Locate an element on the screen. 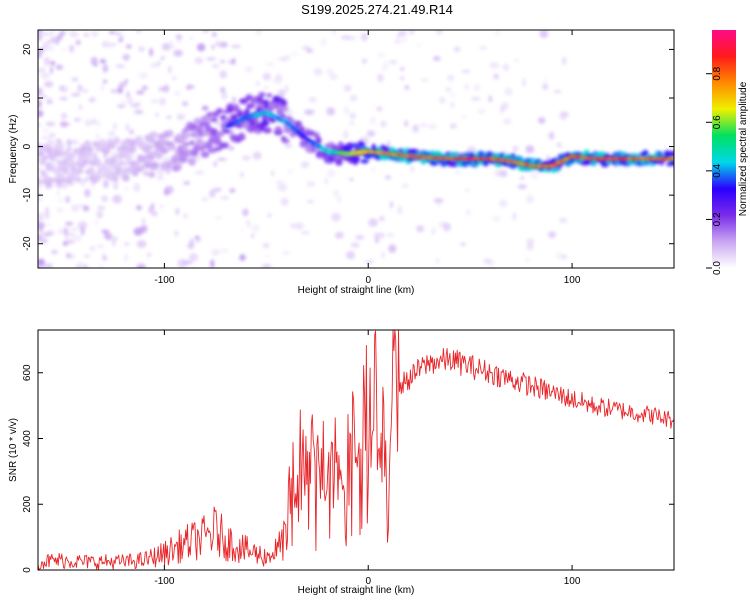 This screenshot has height=600, width=750. spectrogram-x-tick-label: 100 is located at coordinates (572, 280).